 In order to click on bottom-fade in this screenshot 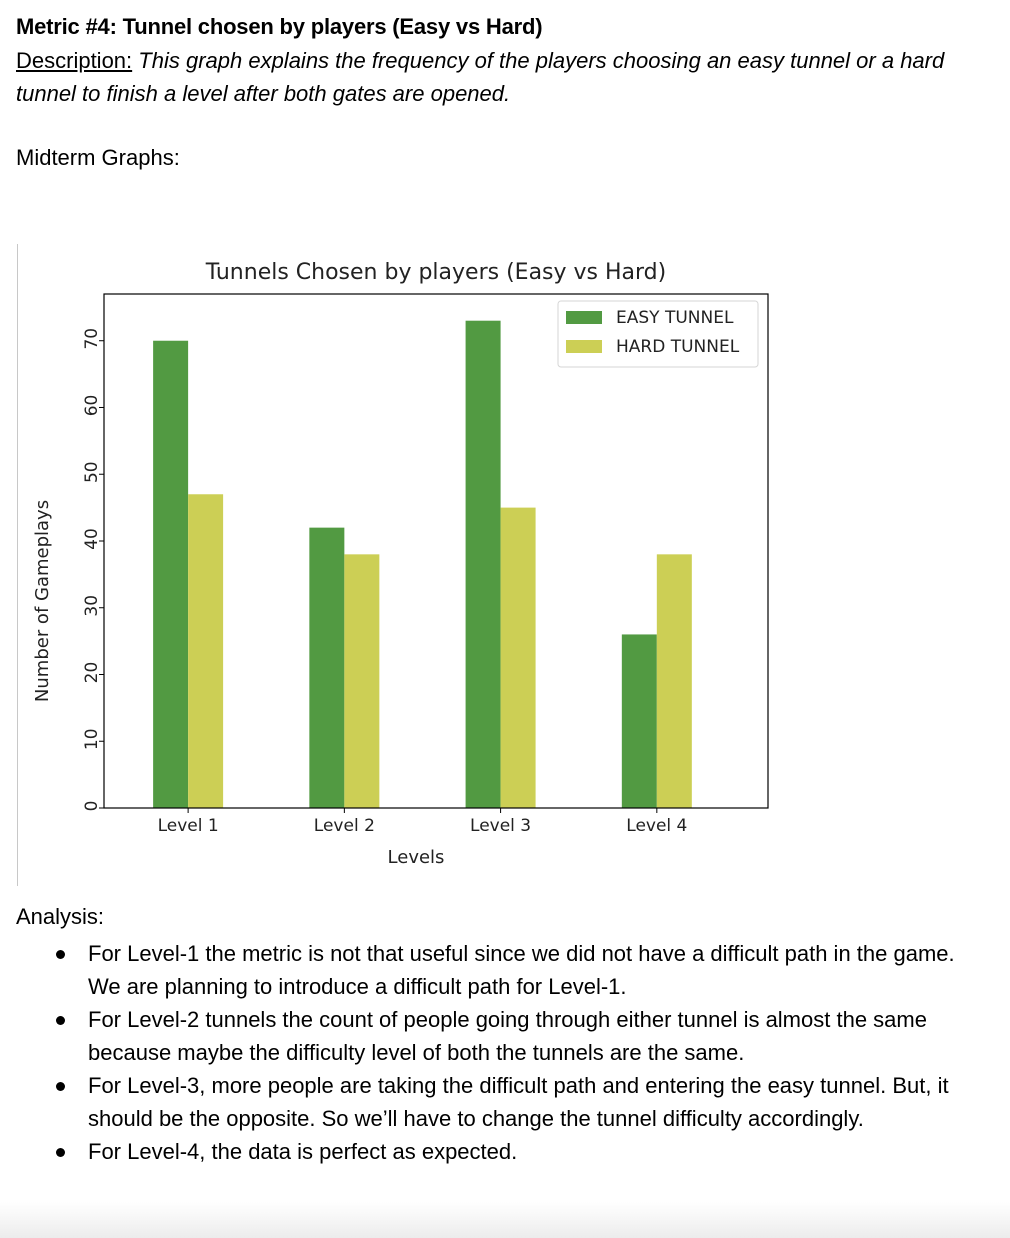, I will do `click(505, 1220)`.